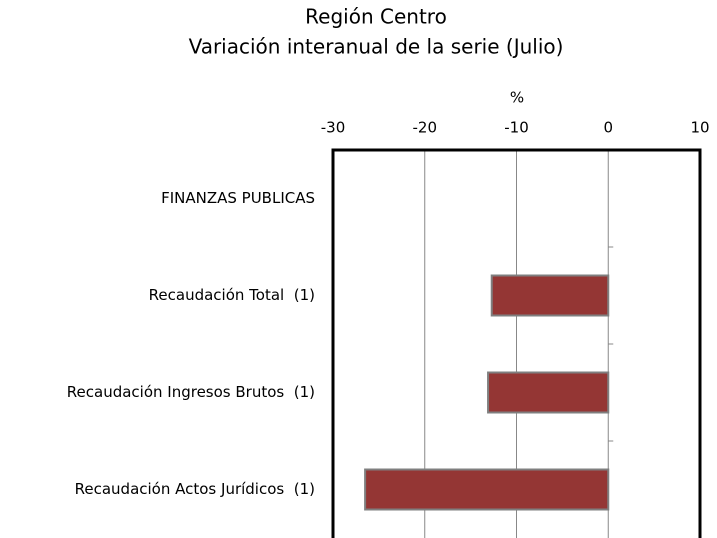 This screenshot has height=538, width=717. I want to click on x-tick-label: -20, so click(425, 128).